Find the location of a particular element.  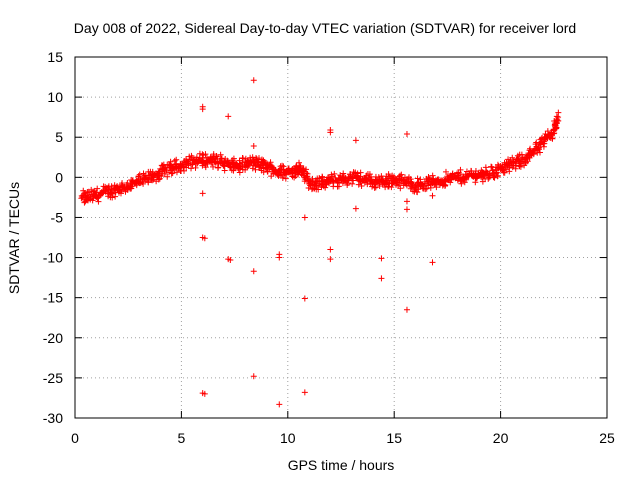

x-tick-label: 25 is located at coordinates (607, 438).